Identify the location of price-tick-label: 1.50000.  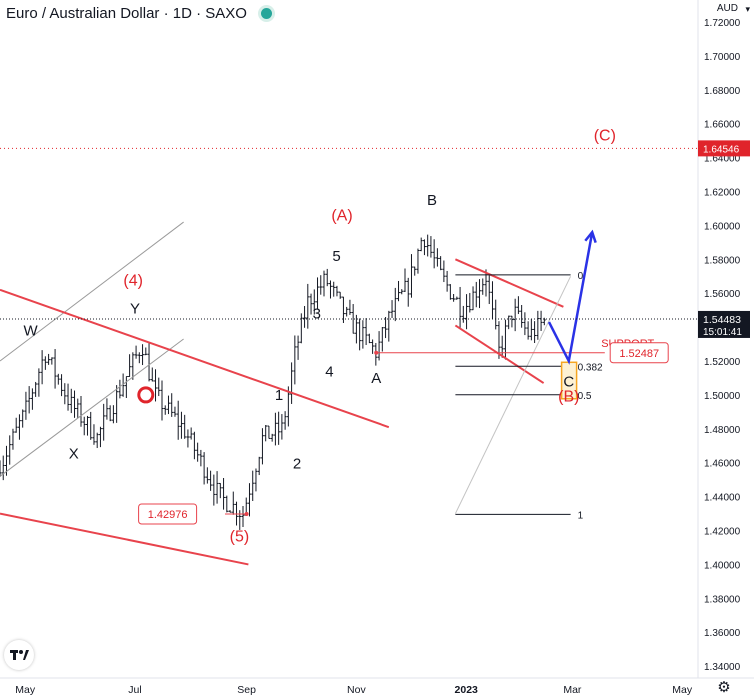
(722, 396).